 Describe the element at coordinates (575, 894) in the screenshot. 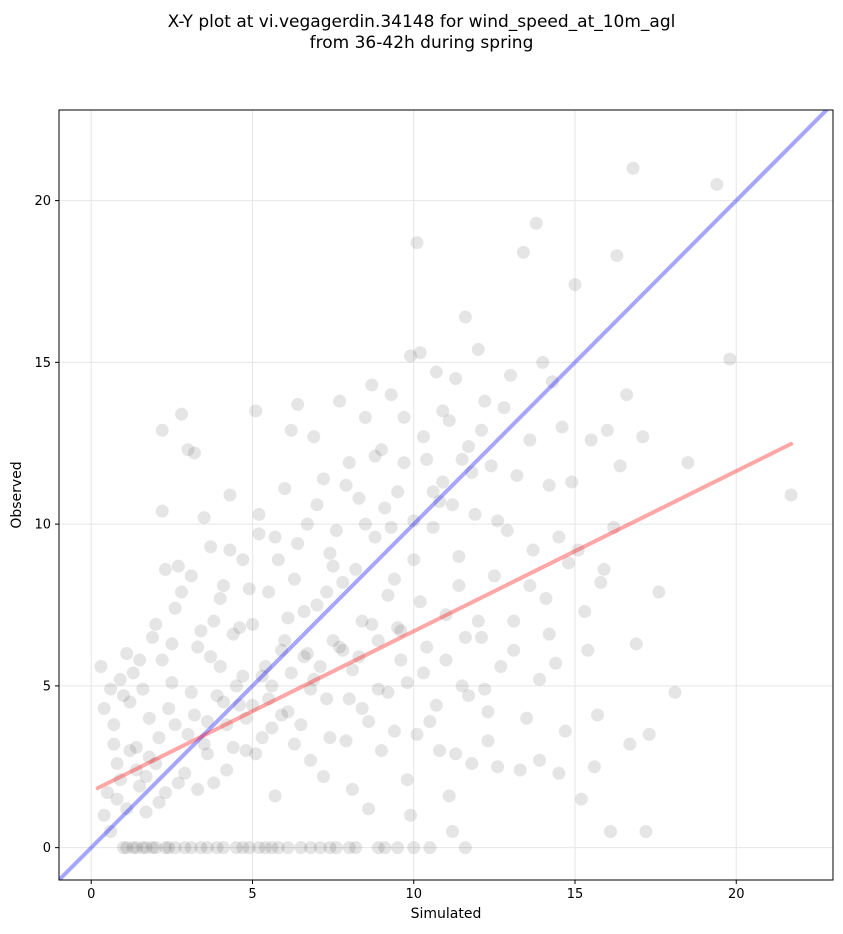

I see `x-tick-label: 15` at that location.